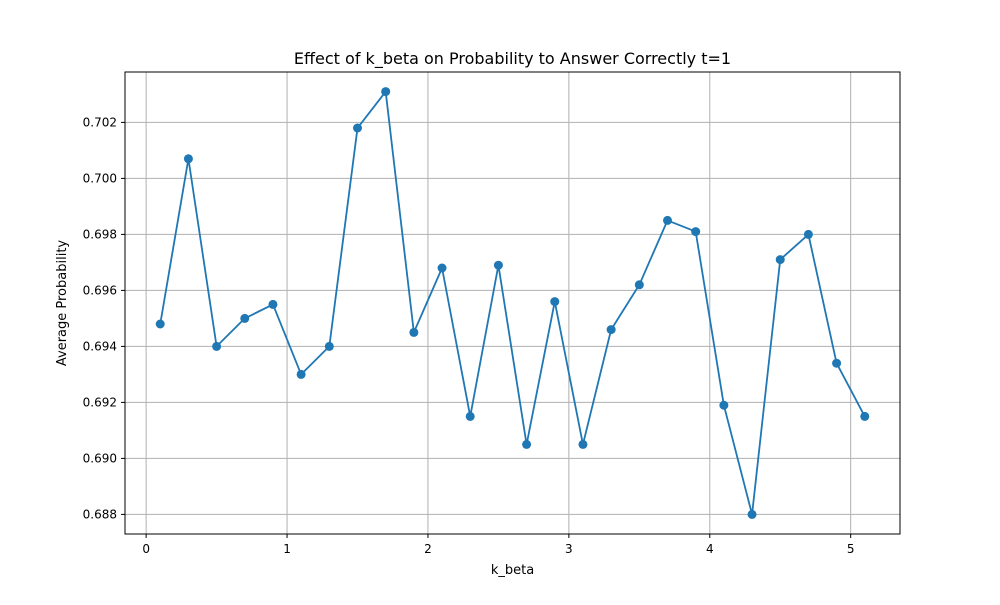  I want to click on y-tick-label: 0.700, so click(100, 178).